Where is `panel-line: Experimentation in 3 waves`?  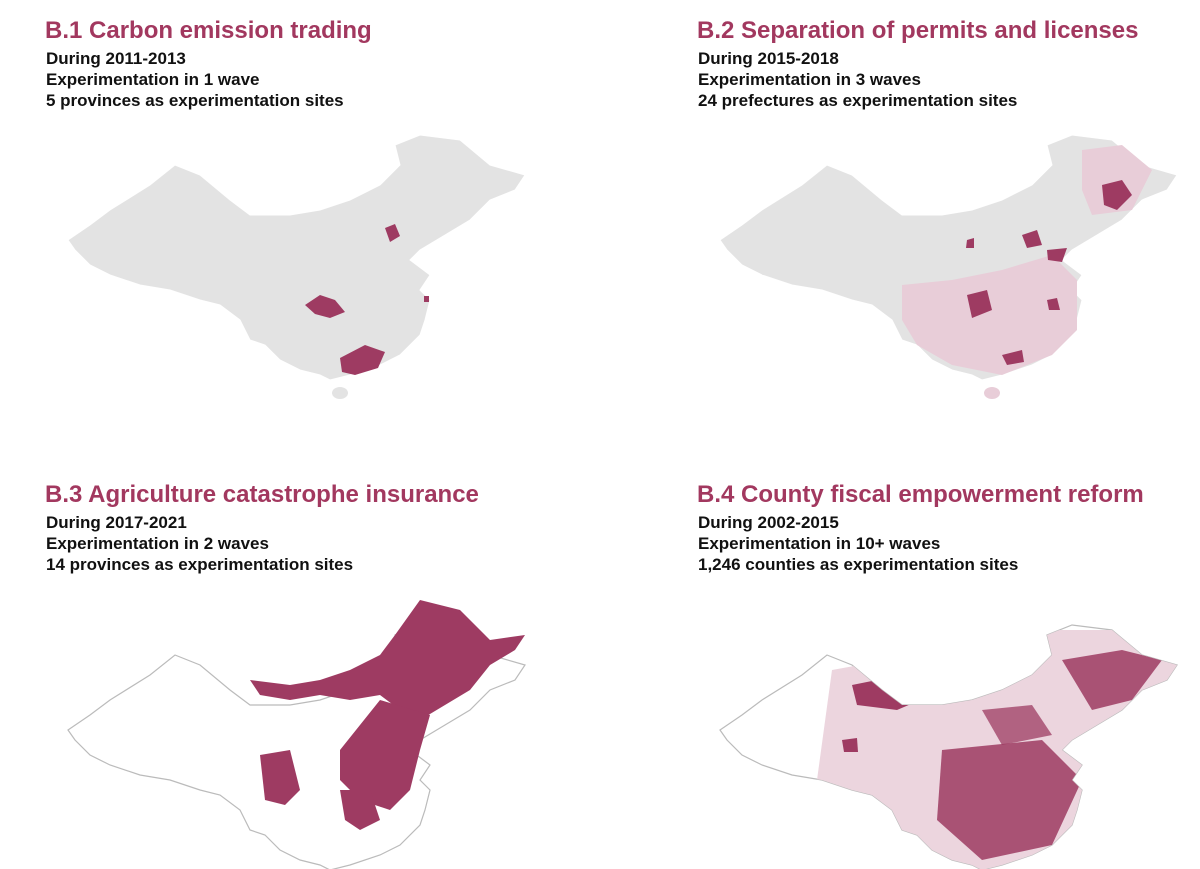 panel-line: Experimentation in 3 waves is located at coordinates (809, 79).